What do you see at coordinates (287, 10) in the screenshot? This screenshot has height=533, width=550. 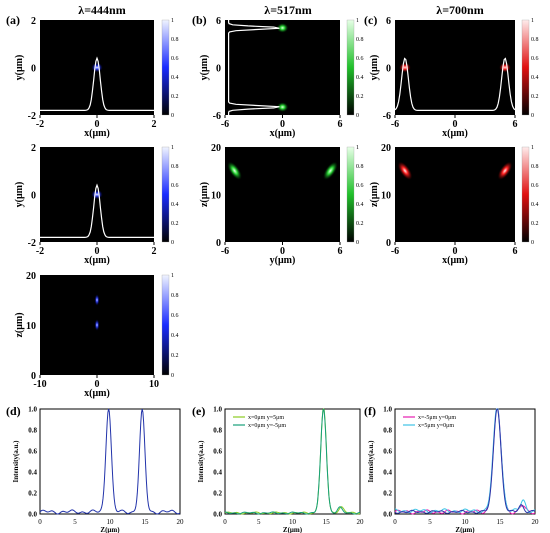 I see `title-517: λ=517nm` at bounding box center [287, 10].